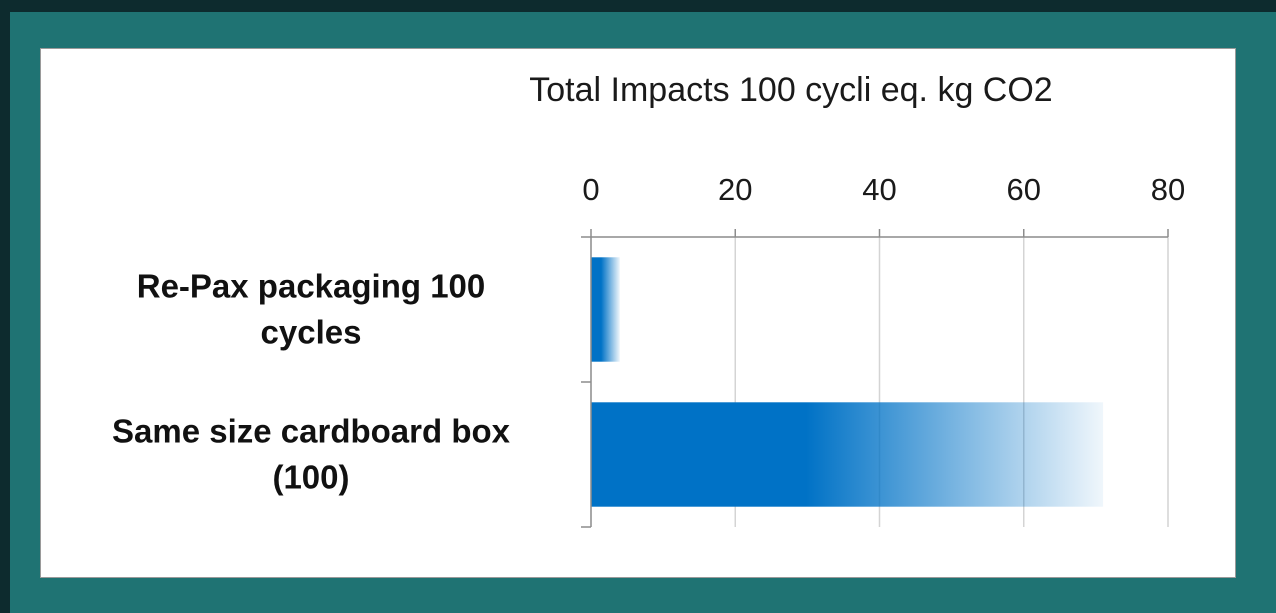 Image resolution: width=1276 pixels, height=613 pixels. Describe the element at coordinates (735, 189) in the screenshot. I see `x-tick-label: 20` at that location.